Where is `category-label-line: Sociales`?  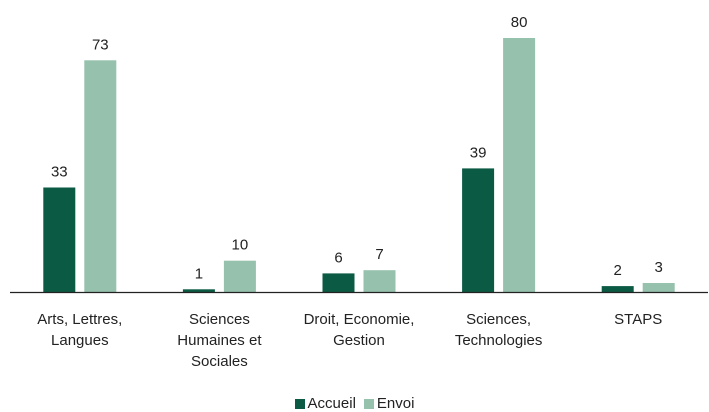 category-label-line: Sociales is located at coordinates (219, 361).